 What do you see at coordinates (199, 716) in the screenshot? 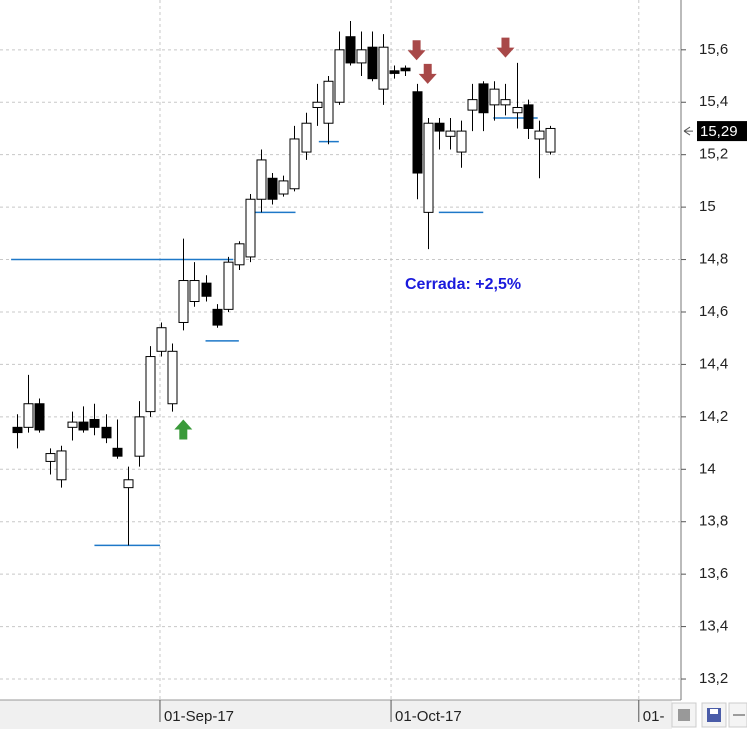
I see `x-tick-label: 01-Sep-17` at bounding box center [199, 716].